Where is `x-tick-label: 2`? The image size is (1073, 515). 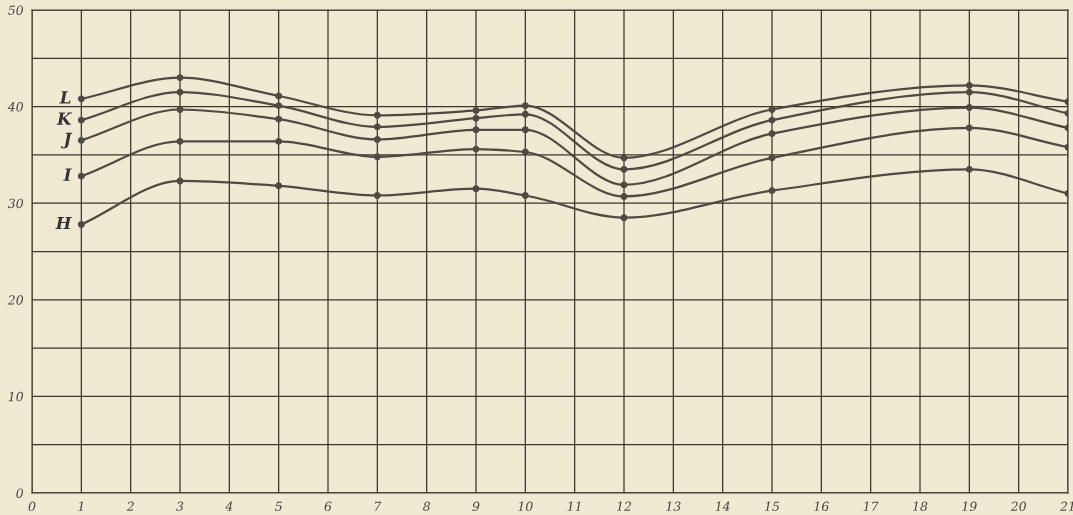 x-tick-label: 2 is located at coordinates (130, 506).